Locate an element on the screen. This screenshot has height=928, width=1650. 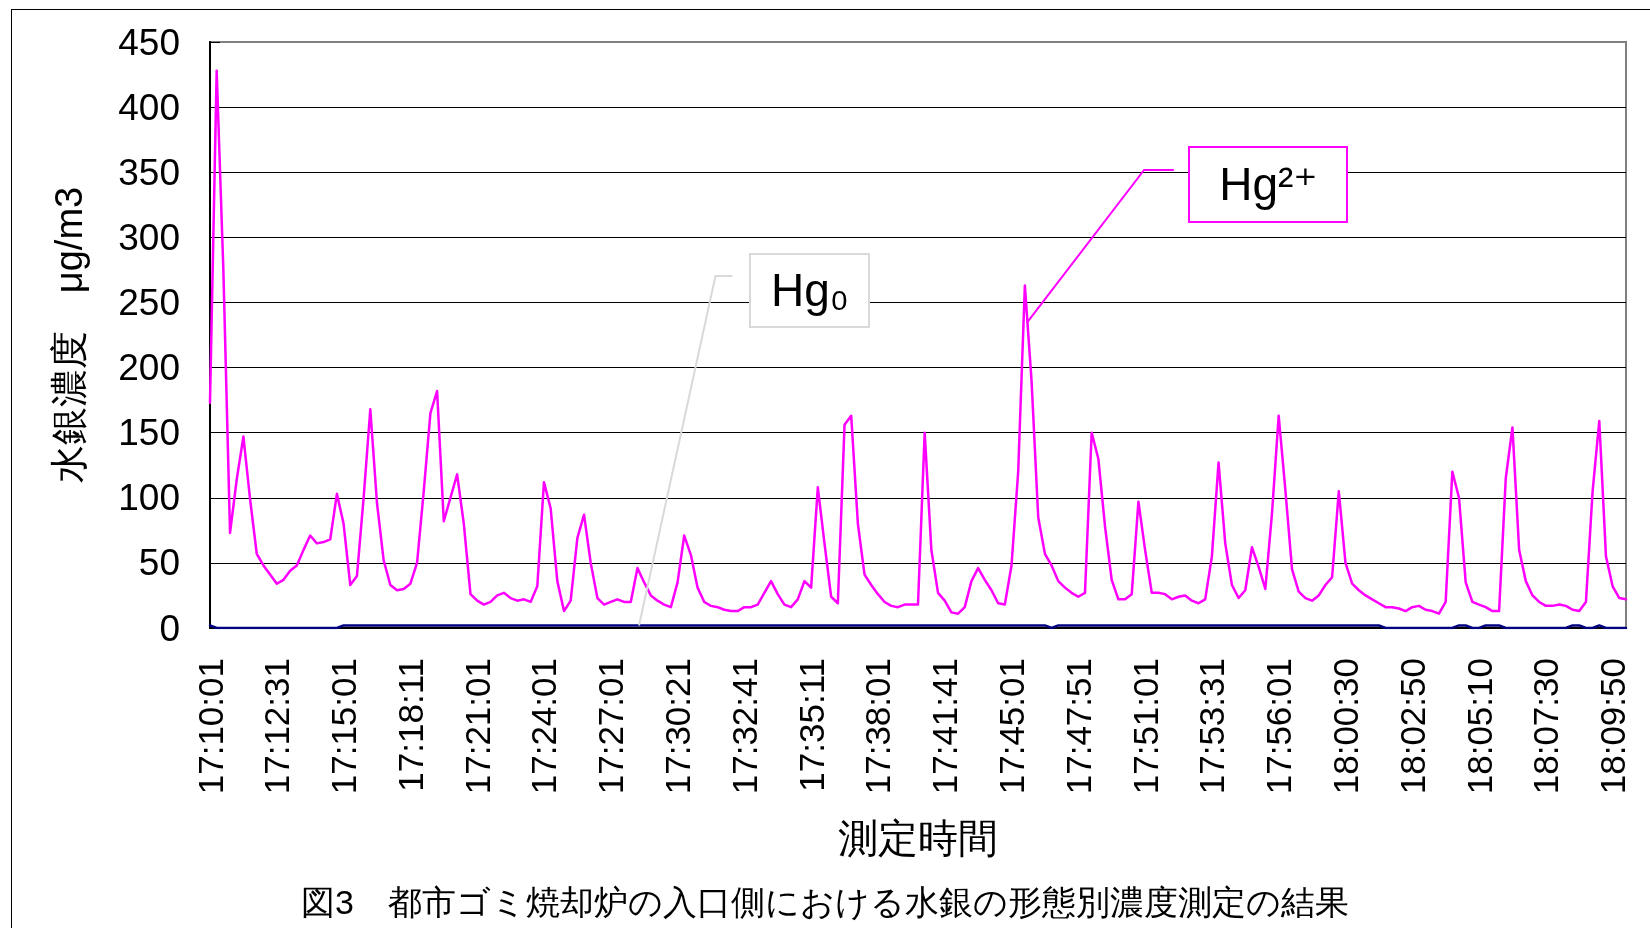
y-tick-label: 400 is located at coordinates (149, 107).